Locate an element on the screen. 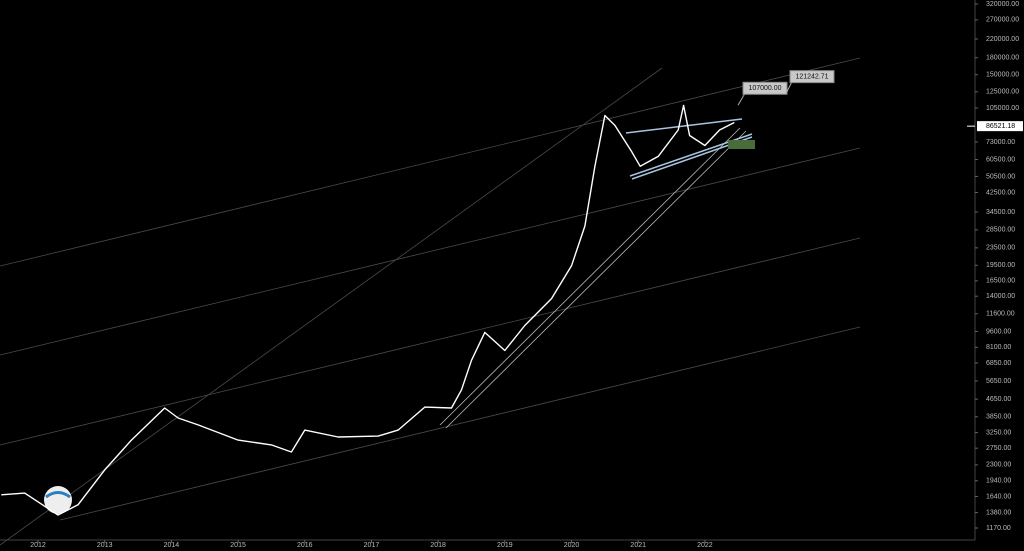 The width and height of the screenshot is (1024, 551). y-tick-label: 1640.00 is located at coordinates (998, 496).